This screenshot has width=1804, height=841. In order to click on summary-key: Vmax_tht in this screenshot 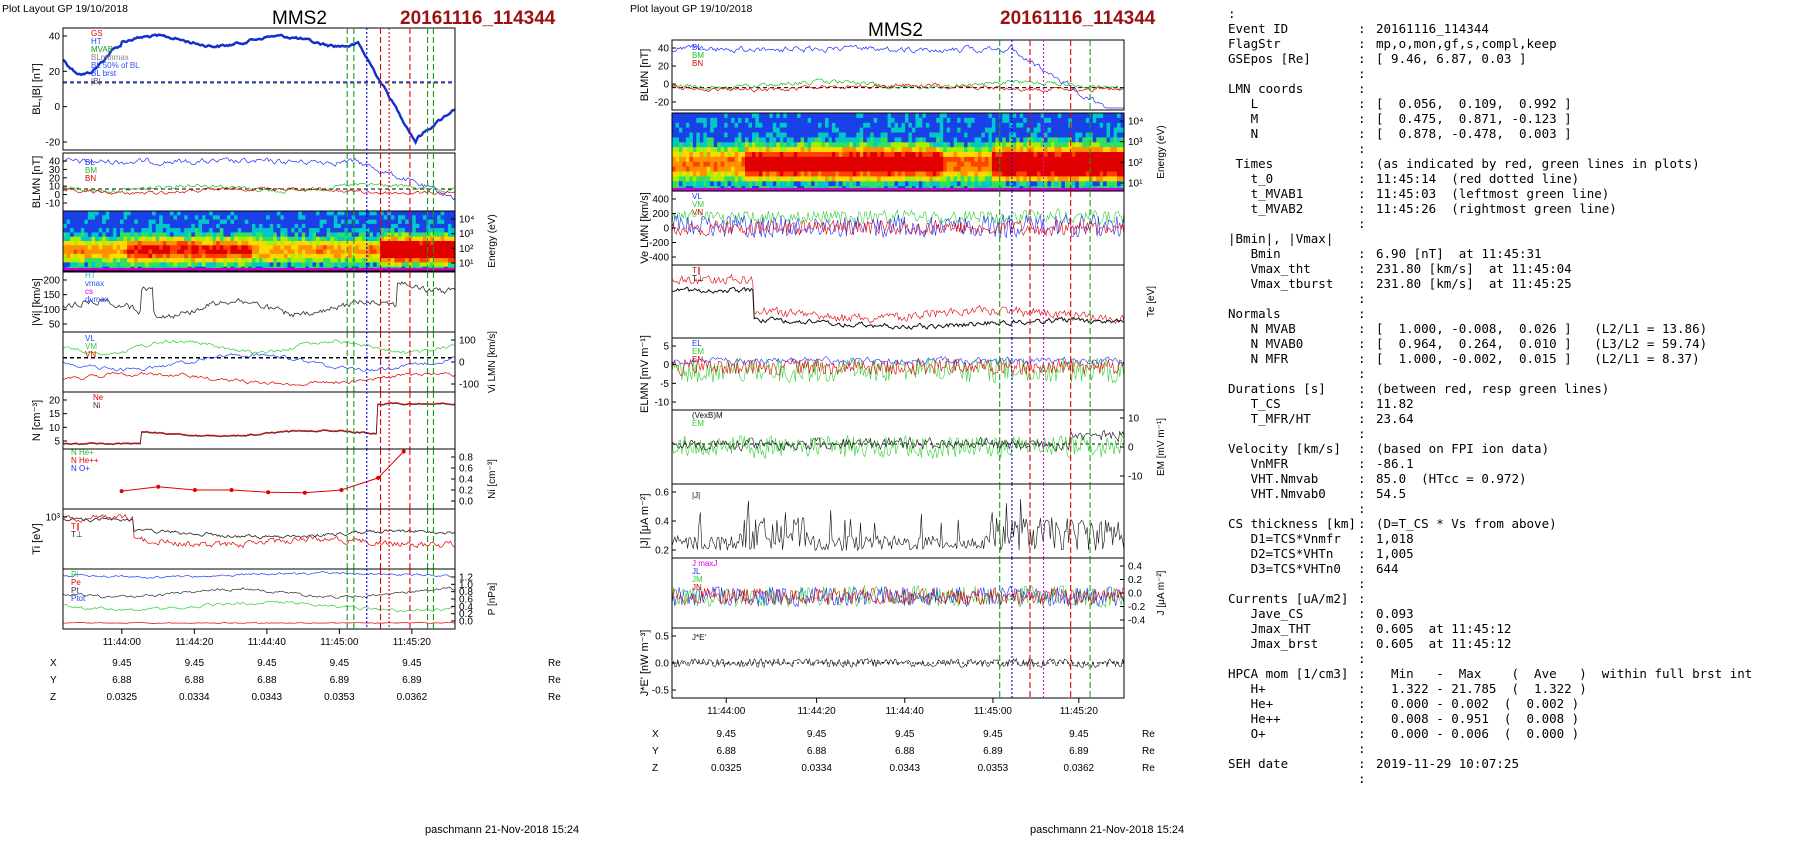, I will do `click(1269, 268)`.